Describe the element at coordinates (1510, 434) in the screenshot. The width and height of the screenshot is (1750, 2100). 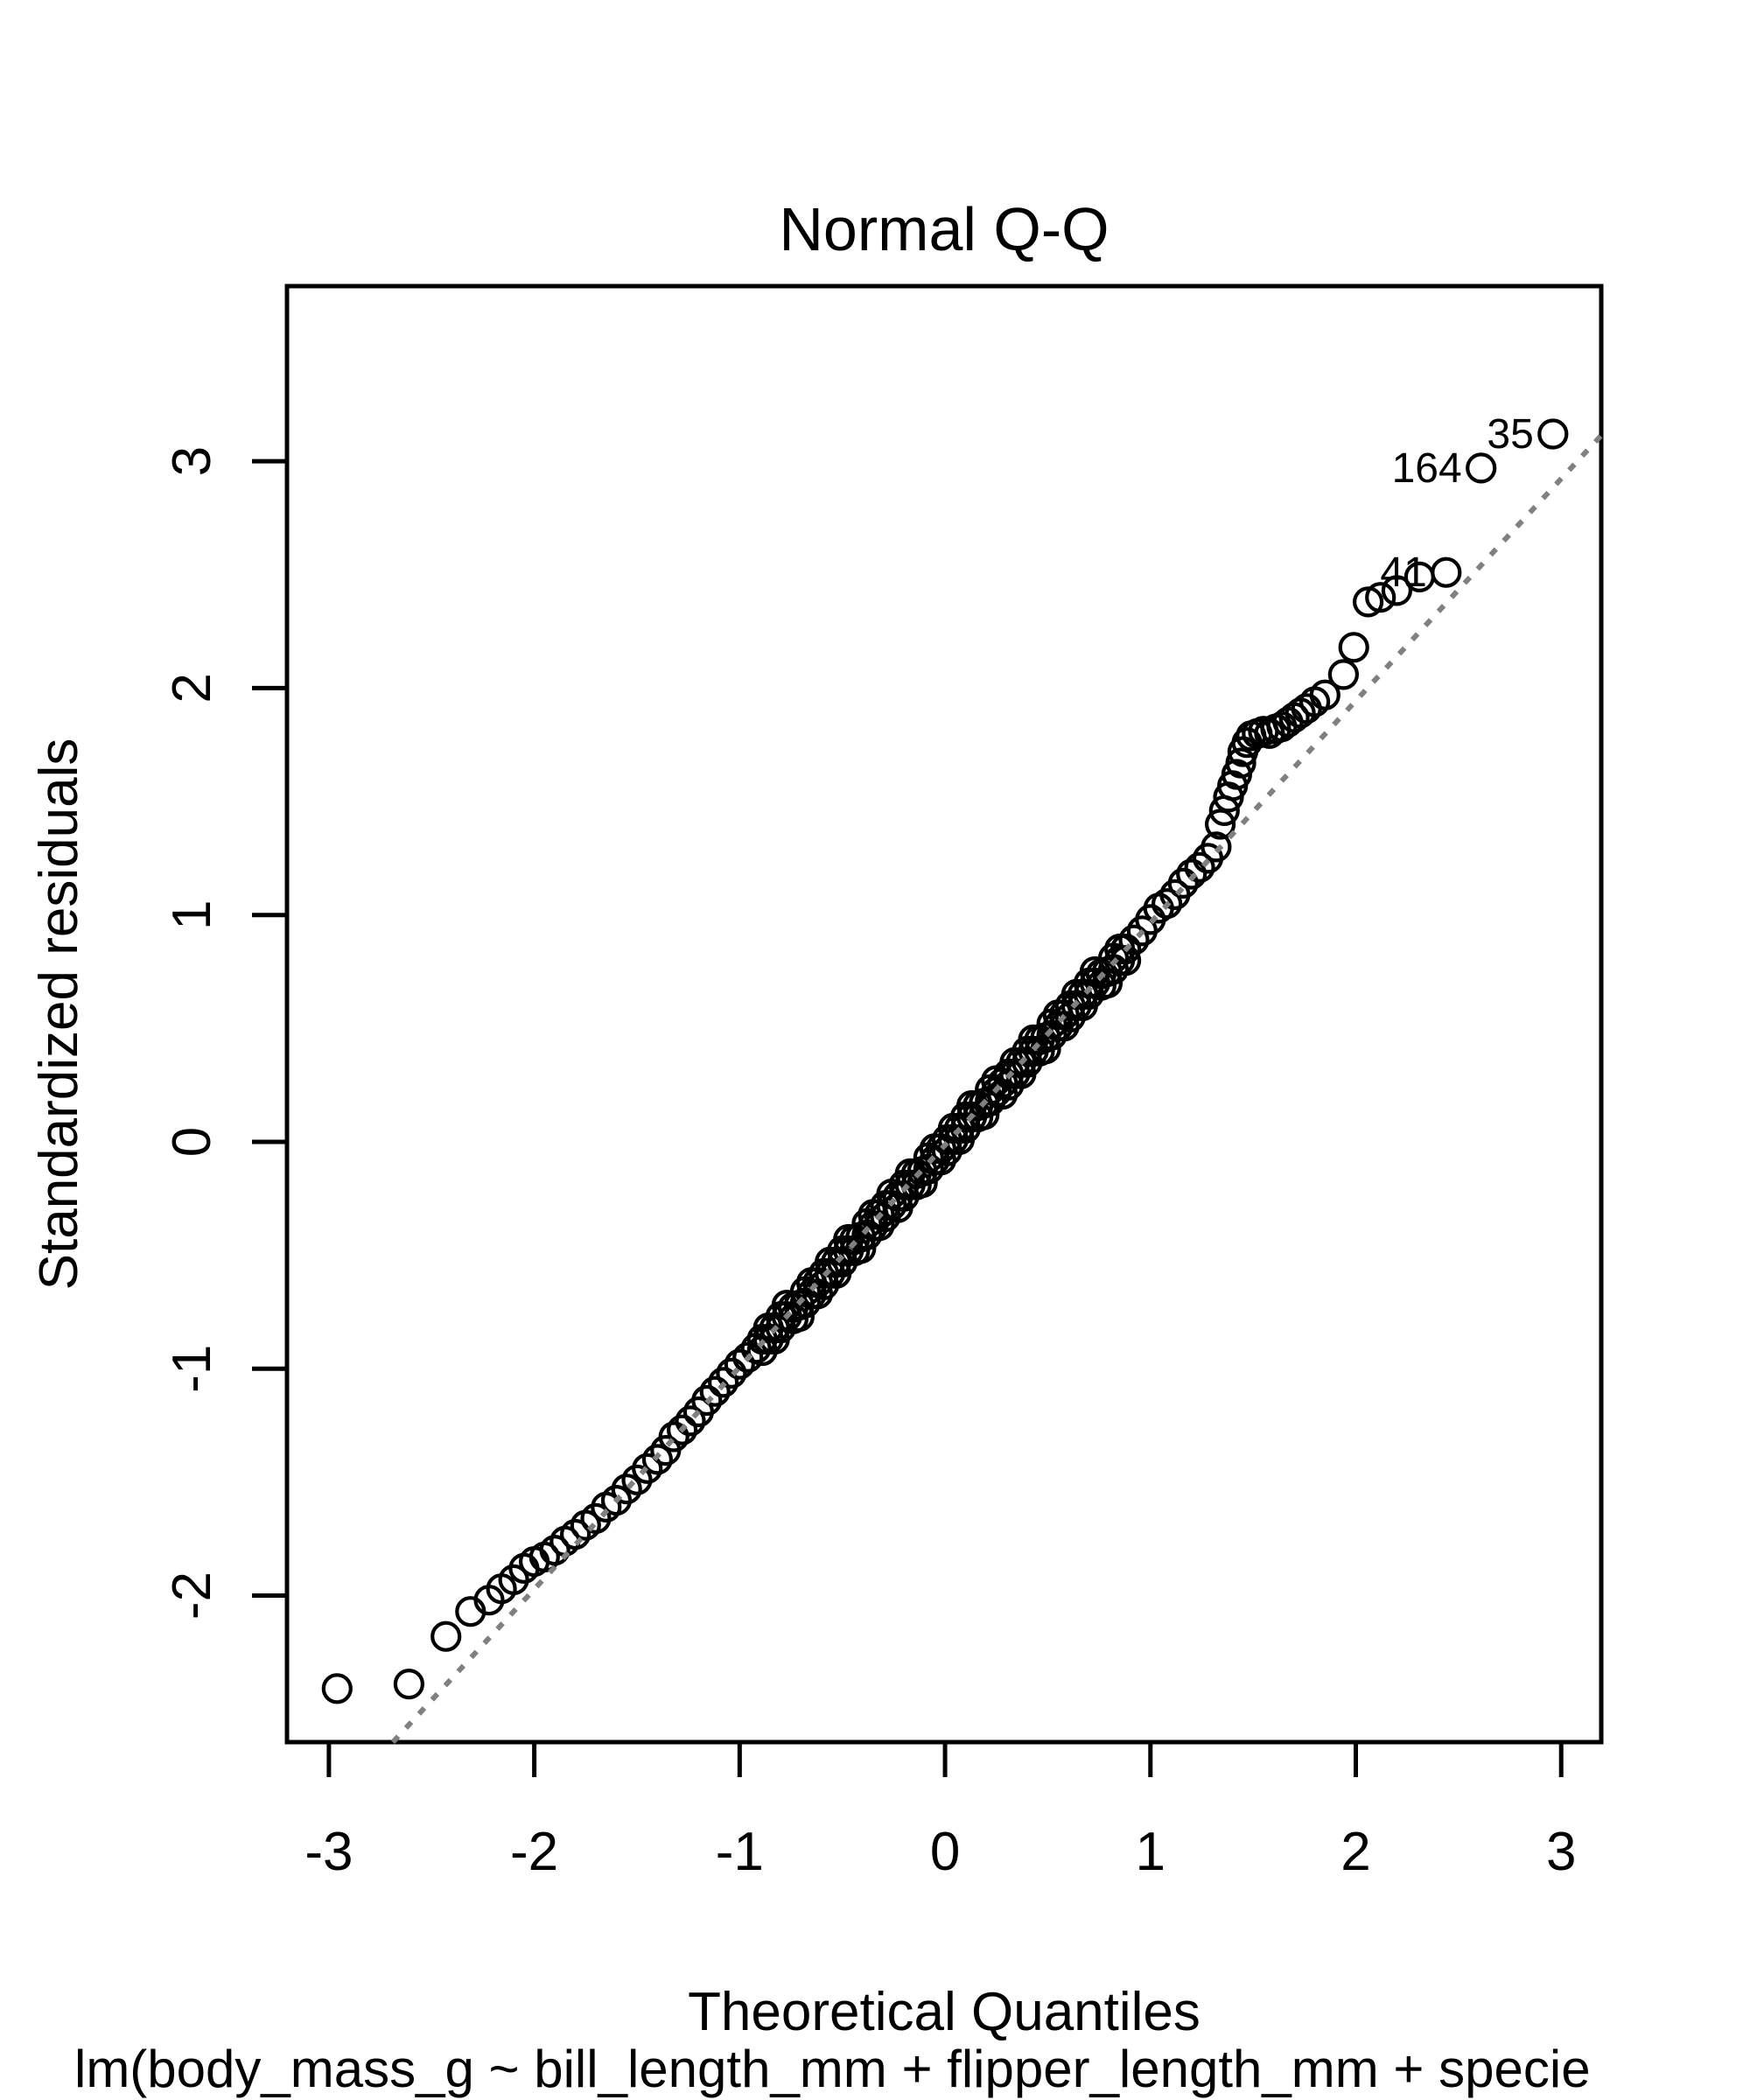
I see `outlier-label: 35` at that location.